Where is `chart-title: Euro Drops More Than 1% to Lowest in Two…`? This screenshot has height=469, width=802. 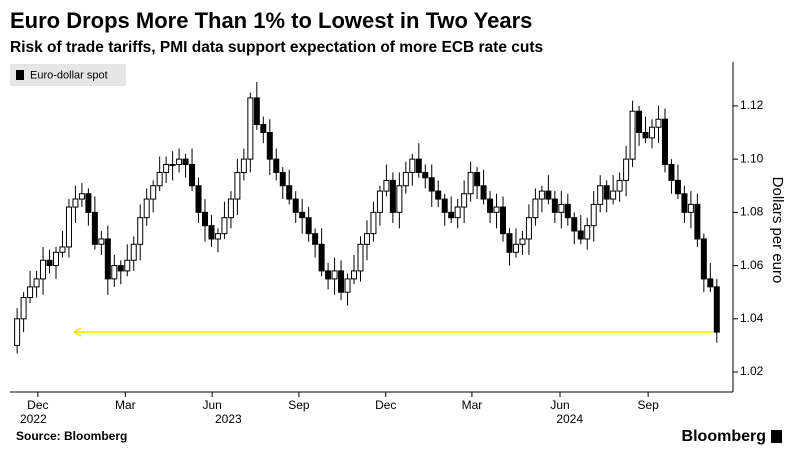 chart-title: Euro Drops More Than 1% to Lowest in Two… is located at coordinates (271, 20).